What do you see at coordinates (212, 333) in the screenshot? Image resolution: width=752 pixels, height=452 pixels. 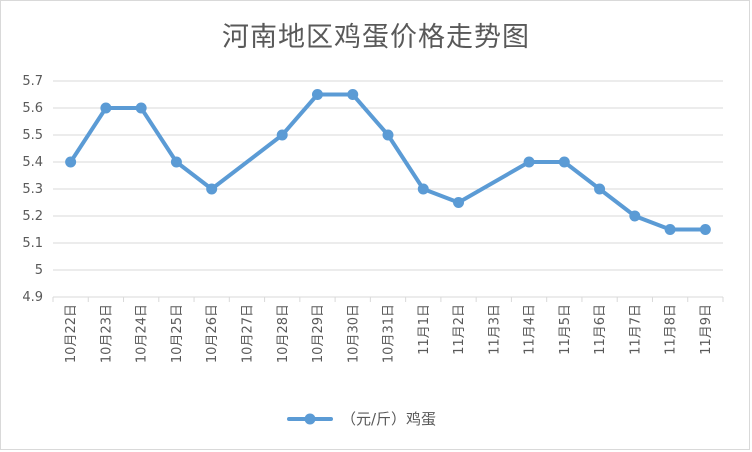 I see `x-tick-label: 10月26日` at bounding box center [212, 333].